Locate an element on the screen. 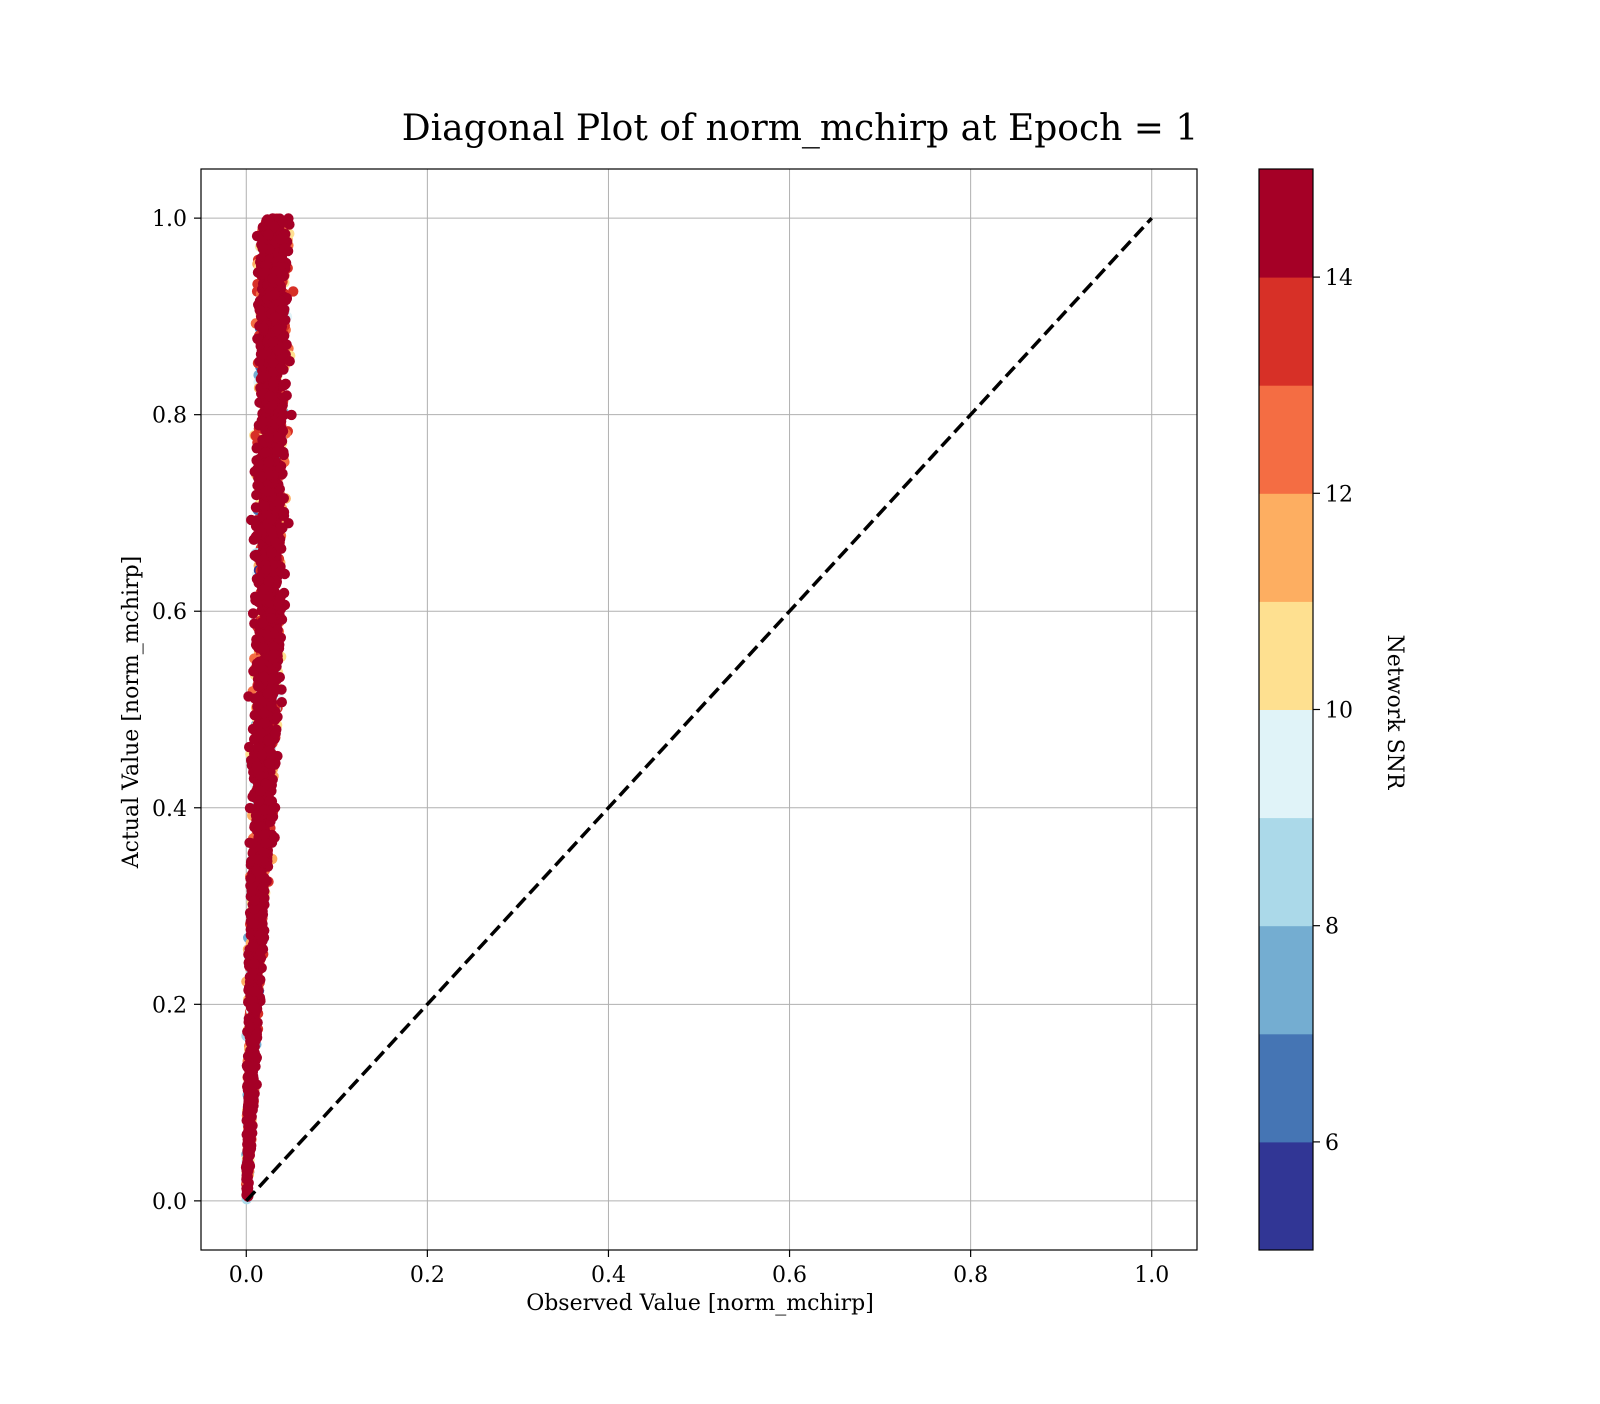  y-tick-label: 1.0 is located at coordinates (169, 219).